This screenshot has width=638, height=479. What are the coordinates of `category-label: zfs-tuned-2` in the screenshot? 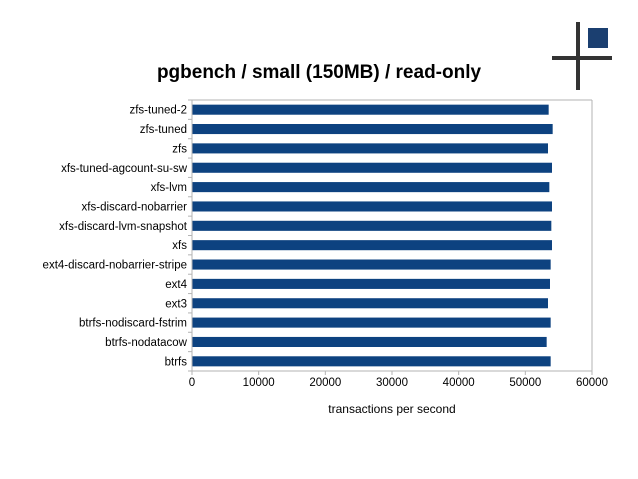 It's located at (158, 111).